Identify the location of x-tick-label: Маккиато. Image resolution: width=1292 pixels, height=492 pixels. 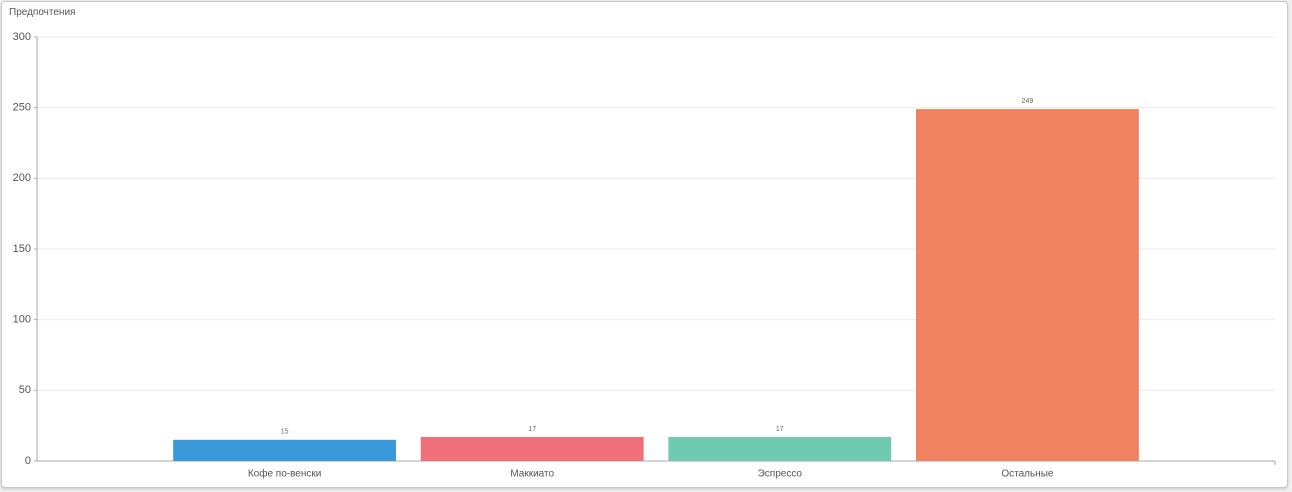
(532, 474).